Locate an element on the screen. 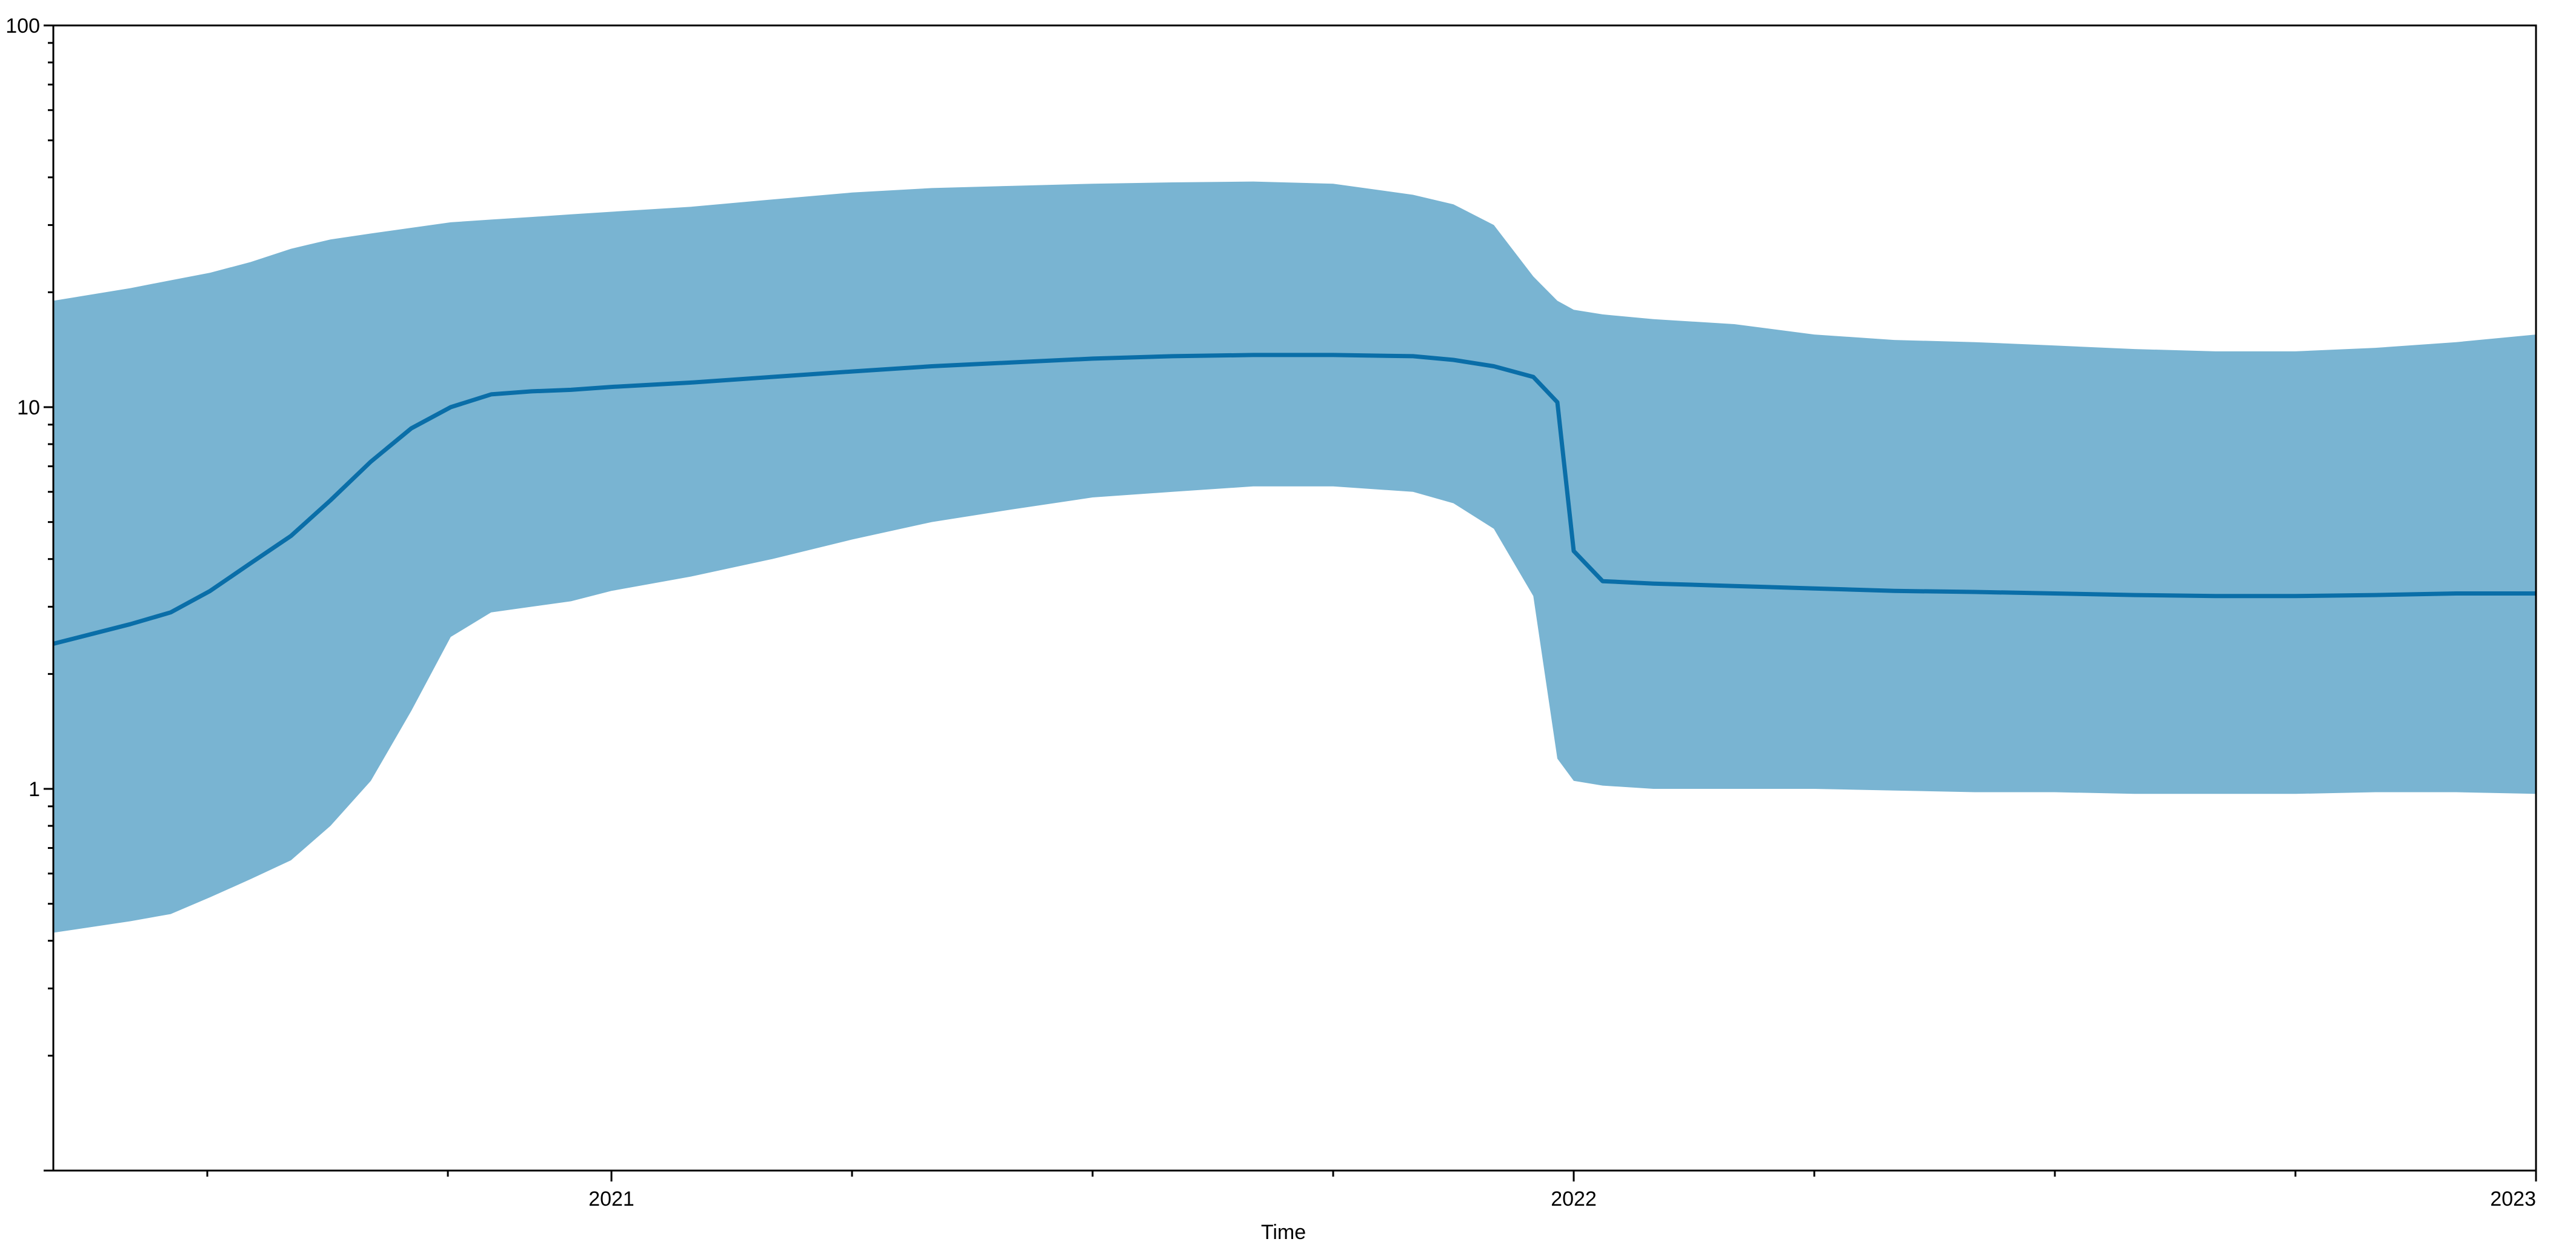 The height and width of the screenshot is (1256, 2576). y-tick-label: 100 is located at coordinates (22, 26).